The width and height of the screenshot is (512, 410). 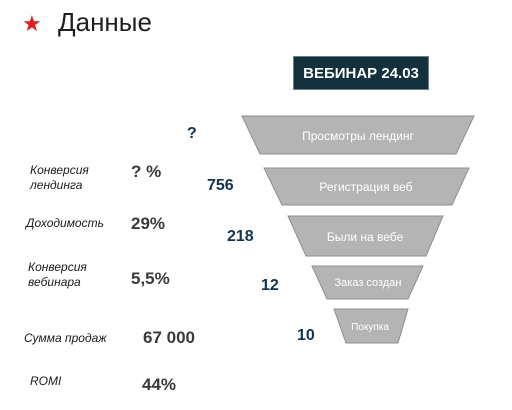 I want to click on funnel-label-views: Просмотры лендинг, so click(x=358, y=136).